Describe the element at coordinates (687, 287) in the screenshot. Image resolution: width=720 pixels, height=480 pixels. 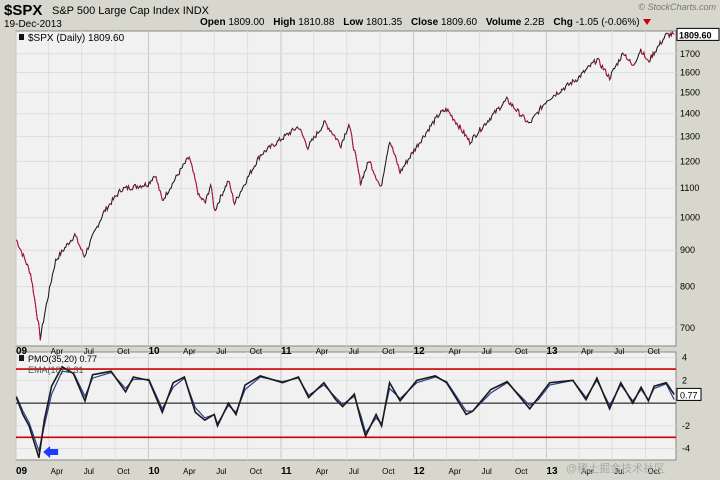
I see `price-y-tick-label: 800` at that location.